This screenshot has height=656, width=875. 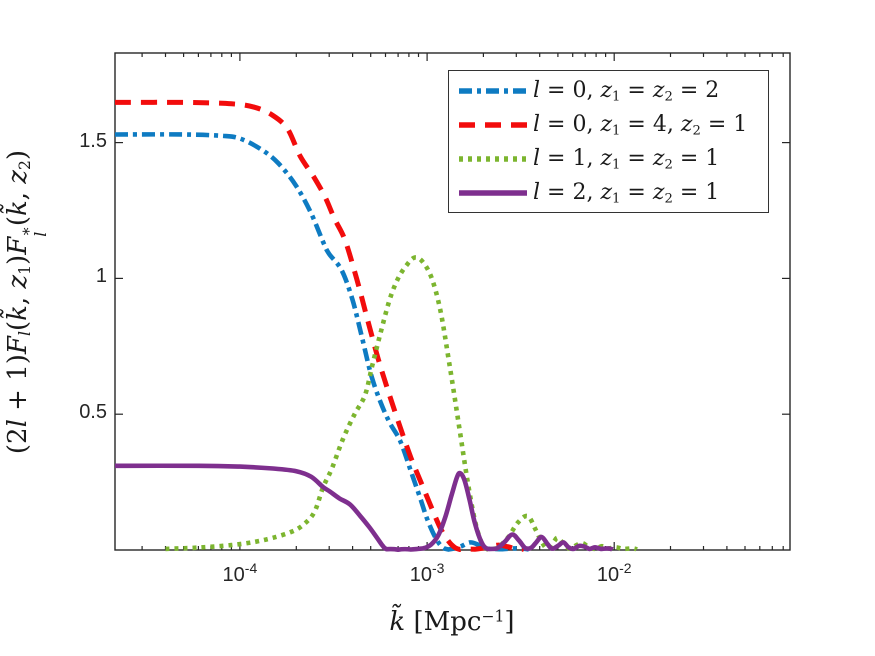 I want to click on math-segment: = 4,, so click(x=650, y=124).